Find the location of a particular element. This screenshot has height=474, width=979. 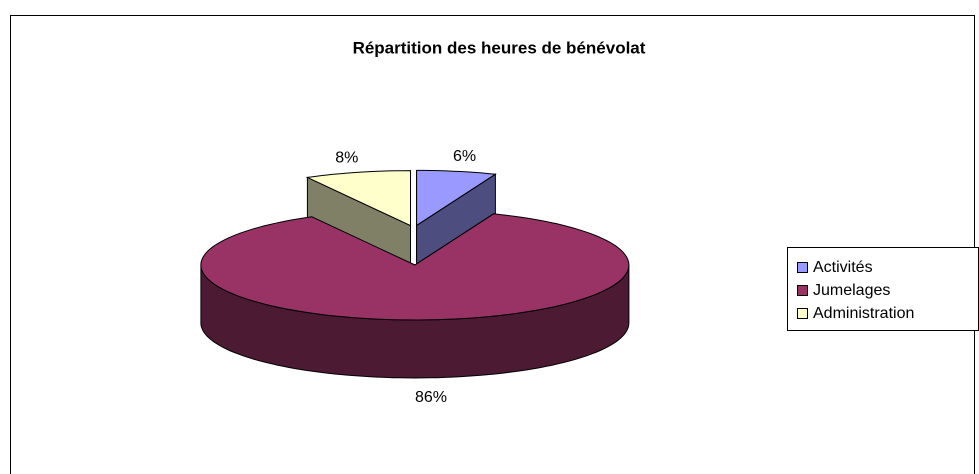

legend-label: Activités is located at coordinates (843, 267).